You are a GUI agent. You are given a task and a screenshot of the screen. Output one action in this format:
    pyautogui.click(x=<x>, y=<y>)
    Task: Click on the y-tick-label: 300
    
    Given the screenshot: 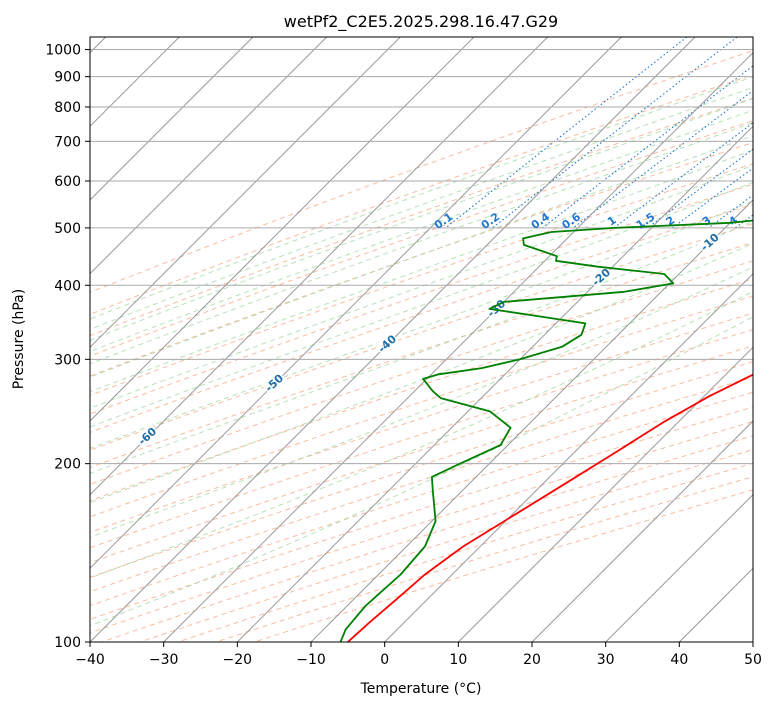 What is the action you would take?
    pyautogui.click(x=67, y=360)
    